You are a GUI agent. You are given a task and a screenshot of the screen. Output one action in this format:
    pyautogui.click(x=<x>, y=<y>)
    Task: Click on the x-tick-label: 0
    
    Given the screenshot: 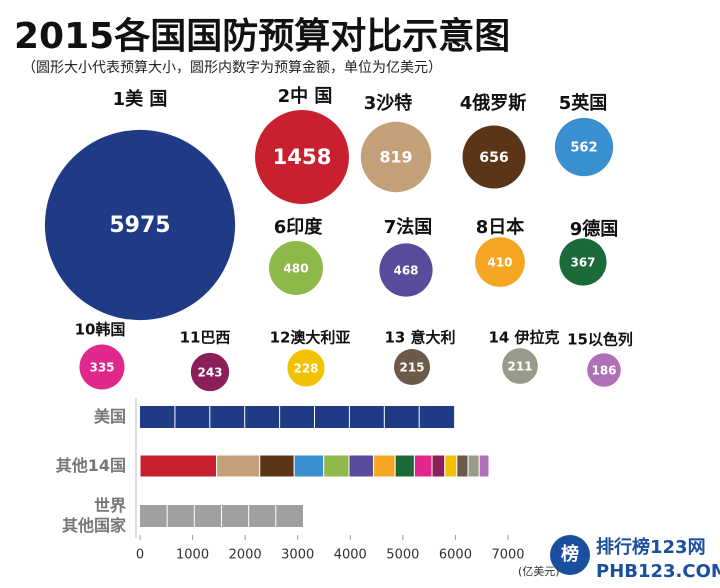 What is the action you would take?
    pyautogui.click(x=140, y=555)
    